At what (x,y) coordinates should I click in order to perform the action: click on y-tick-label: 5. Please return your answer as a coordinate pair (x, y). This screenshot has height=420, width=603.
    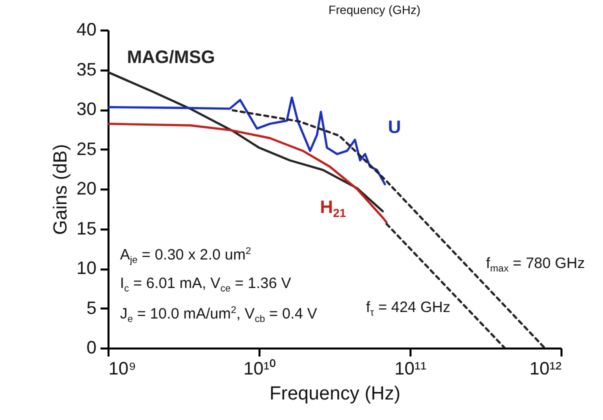
    Looking at the image, I should click on (91, 308).